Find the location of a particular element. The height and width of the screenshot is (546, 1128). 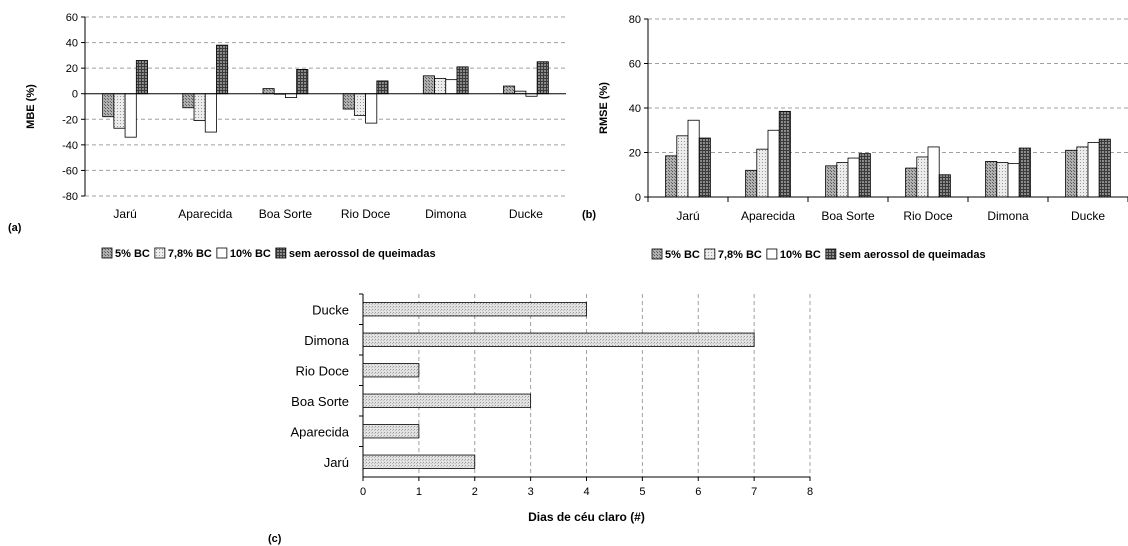

bar-10-bc-boa-sorte is located at coordinates (291, 95).